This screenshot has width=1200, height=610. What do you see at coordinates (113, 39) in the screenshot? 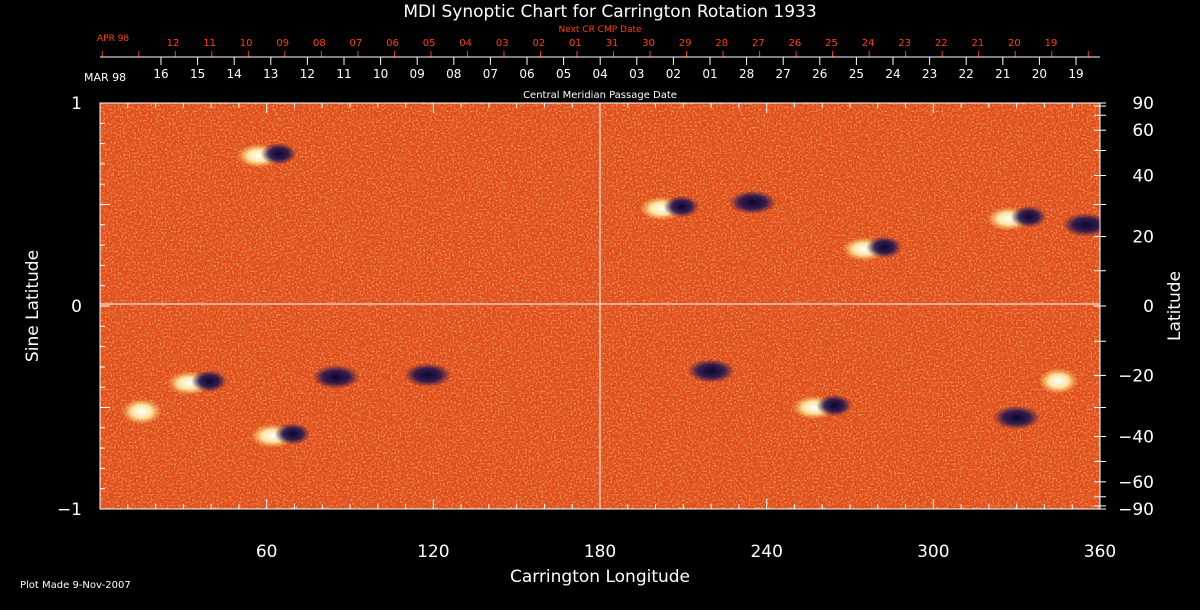
I see `next-cr-month: APR 98` at bounding box center [113, 39].